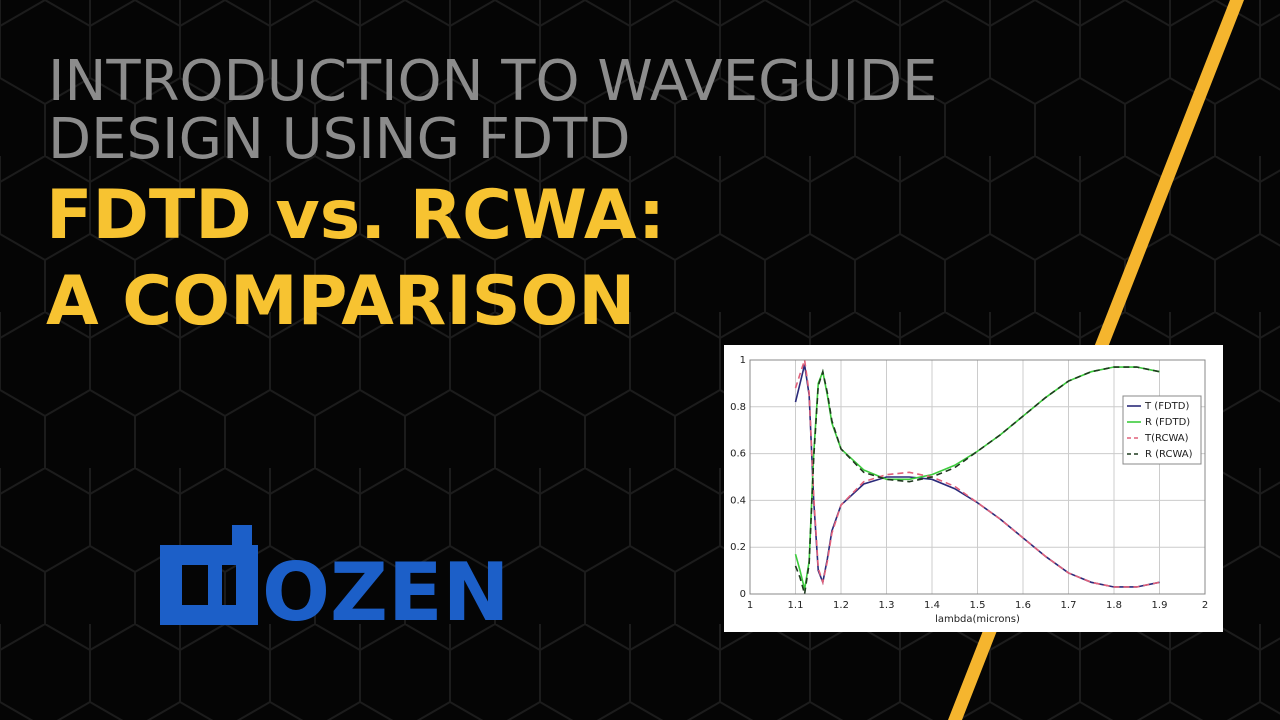  I want to click on logo-icon-bar, so click(215, 585).